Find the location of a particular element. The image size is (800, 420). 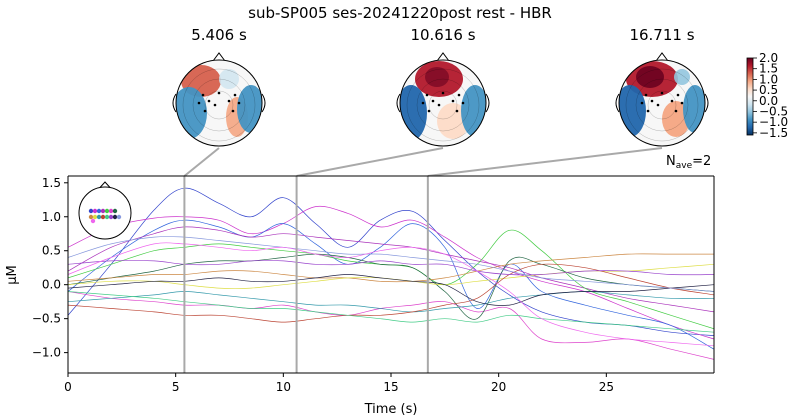

topomap-time-label: 16.711 s is located at coordinates (661, 35).